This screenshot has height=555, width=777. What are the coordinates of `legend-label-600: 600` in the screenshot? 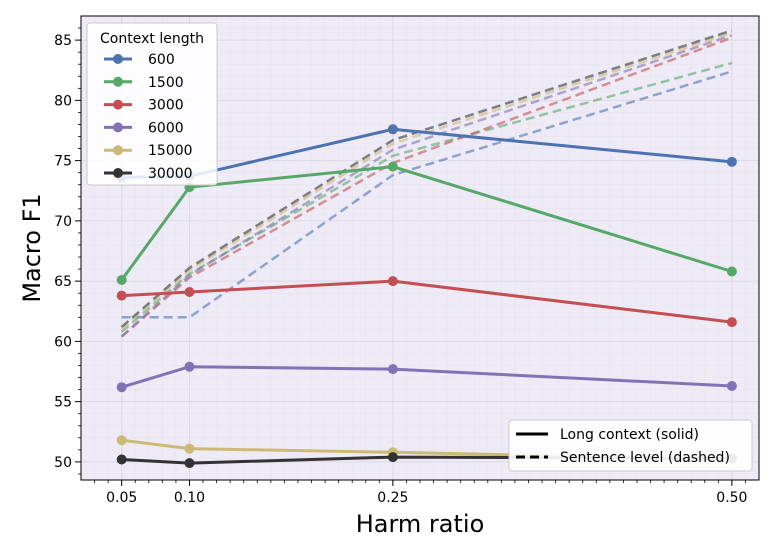 It's located at (161, 60).